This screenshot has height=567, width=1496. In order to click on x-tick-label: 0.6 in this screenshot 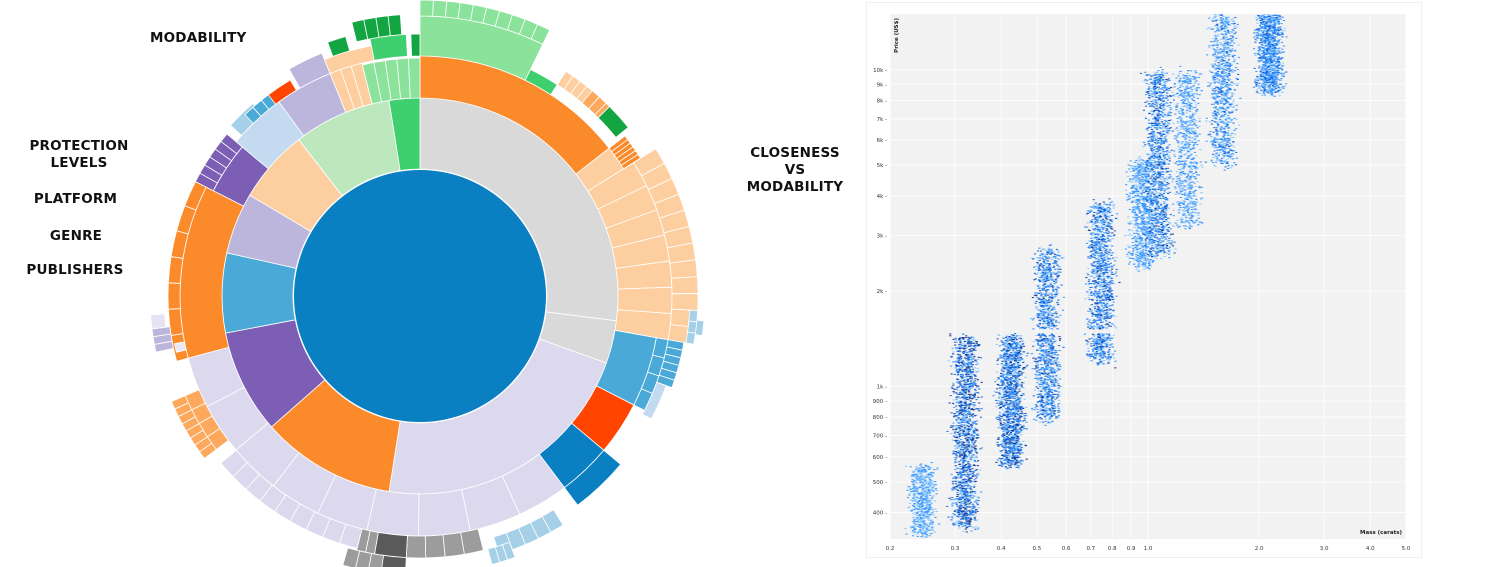, I will do `click(1066, 549)`.